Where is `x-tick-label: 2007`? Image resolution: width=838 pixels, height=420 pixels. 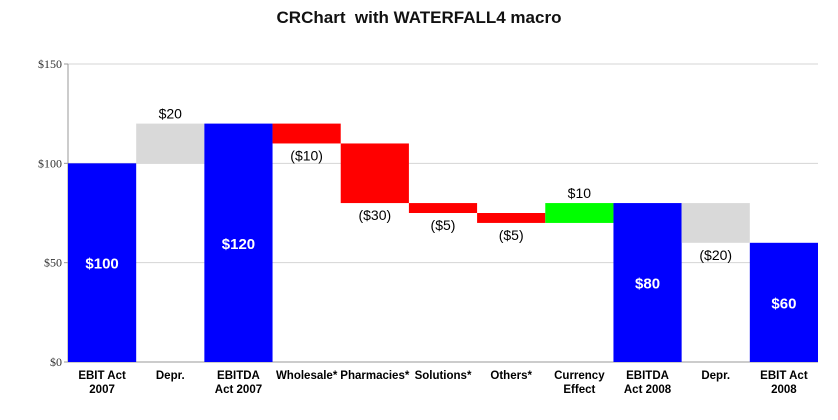
x-tick-label: 2007 is located at coordinates (102, 390).